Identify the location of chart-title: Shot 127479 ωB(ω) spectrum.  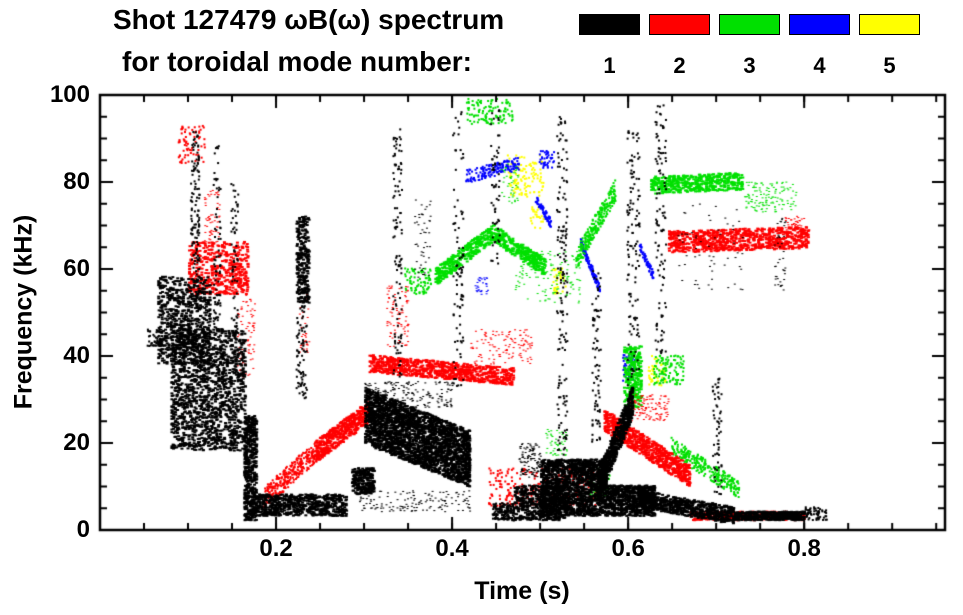
(309, 19).